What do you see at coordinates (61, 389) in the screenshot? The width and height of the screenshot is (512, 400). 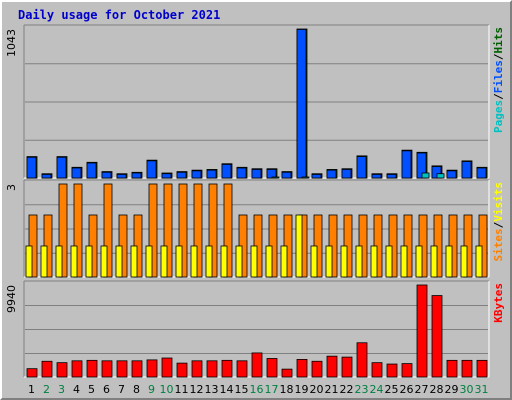 I see `x-tick-label: 3` at bounding box center [61, 389].